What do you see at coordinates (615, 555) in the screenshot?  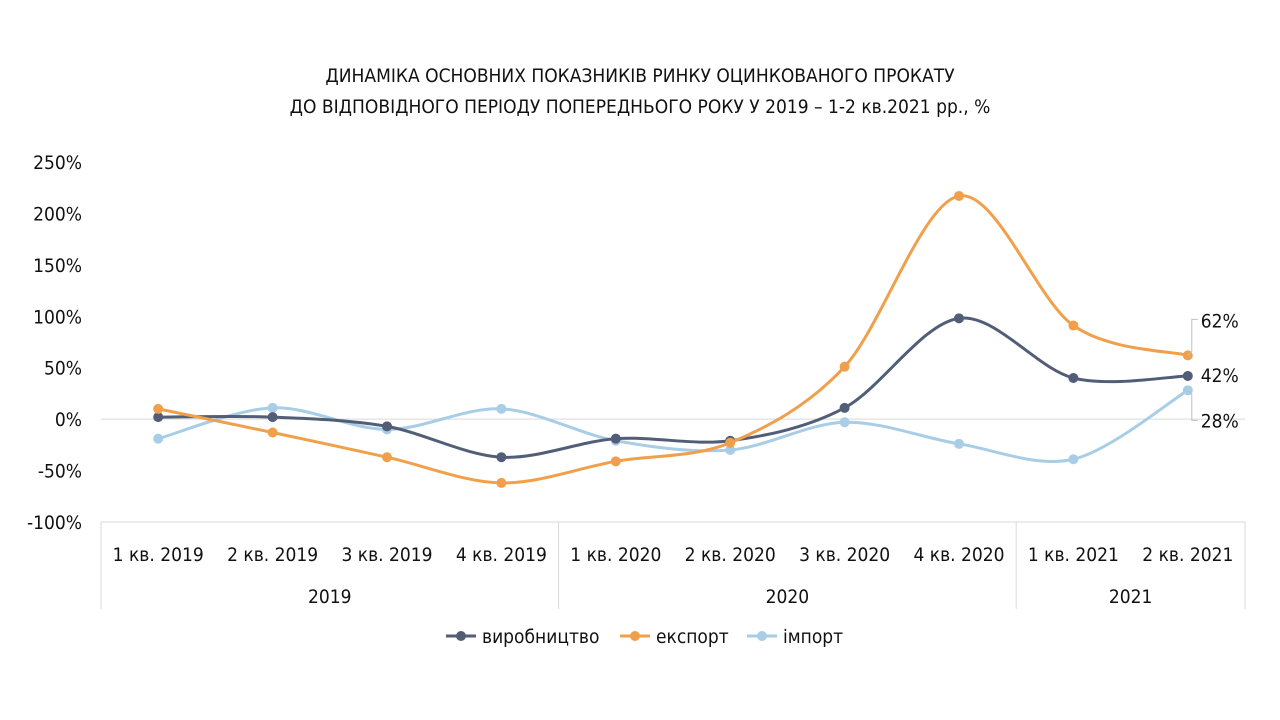 I see `x-tick-label: 1 кв. 2020` at bounding box center [615, 555].